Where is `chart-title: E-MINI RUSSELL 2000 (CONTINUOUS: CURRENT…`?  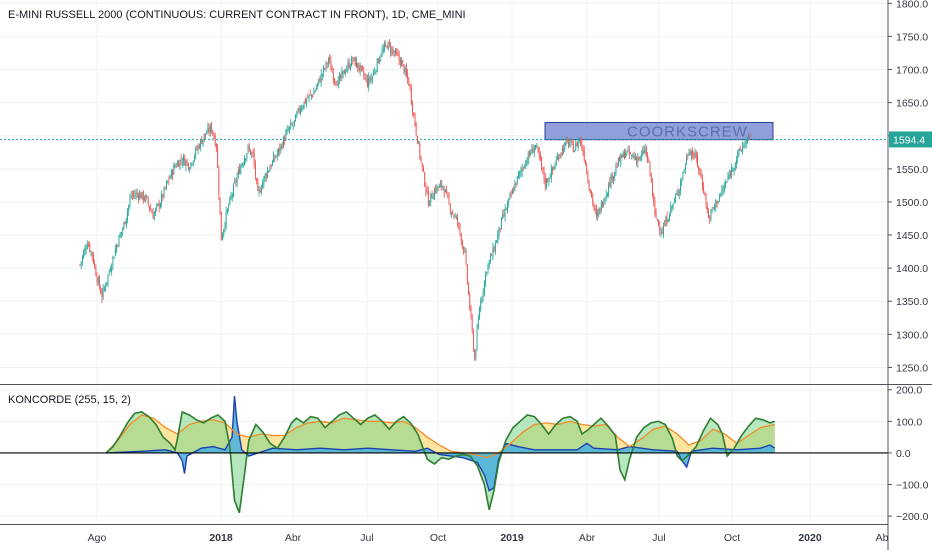
chart-title: E-MINI RUSSELL 2000 (CONTINUOUS: CURRENT… is located at coordinates (237, 15).